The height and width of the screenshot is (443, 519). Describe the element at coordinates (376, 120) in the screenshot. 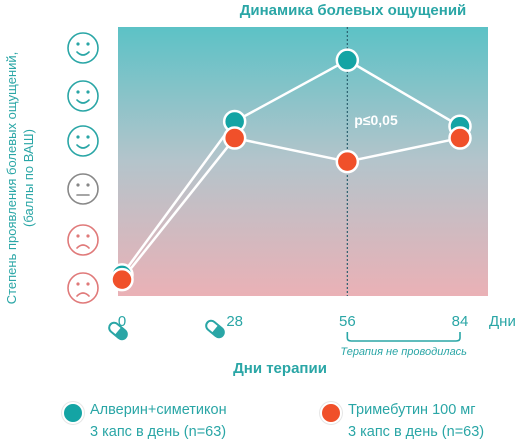

I see `p-value-annotation: p≤0,05` at that location.